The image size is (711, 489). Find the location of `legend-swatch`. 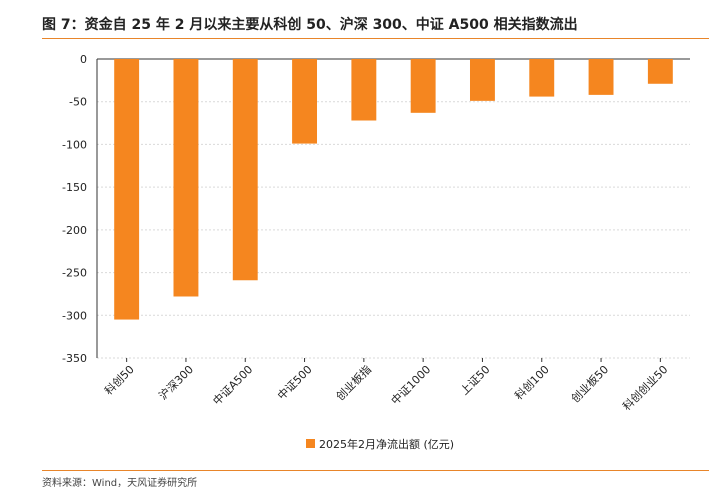

legend-swatch is located at coordinates (310, 443).